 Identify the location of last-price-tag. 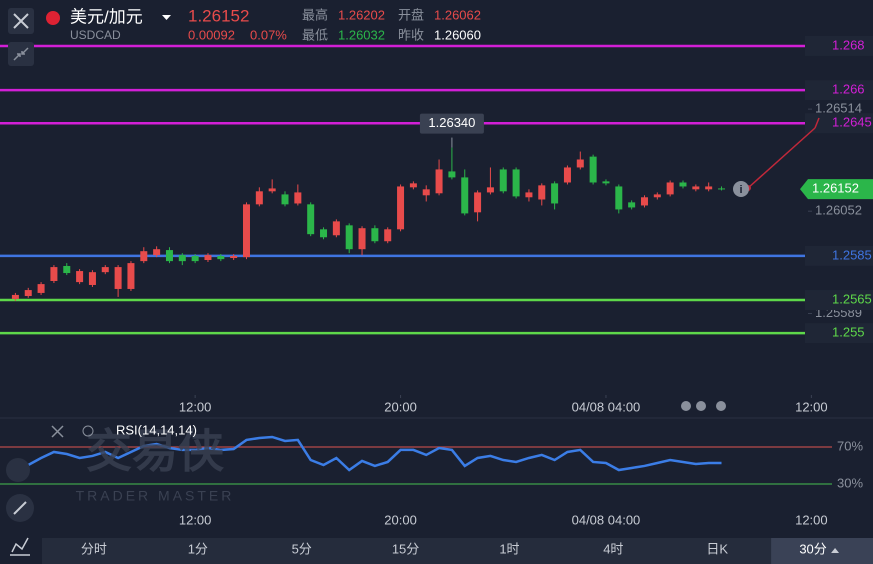
(836, 189).